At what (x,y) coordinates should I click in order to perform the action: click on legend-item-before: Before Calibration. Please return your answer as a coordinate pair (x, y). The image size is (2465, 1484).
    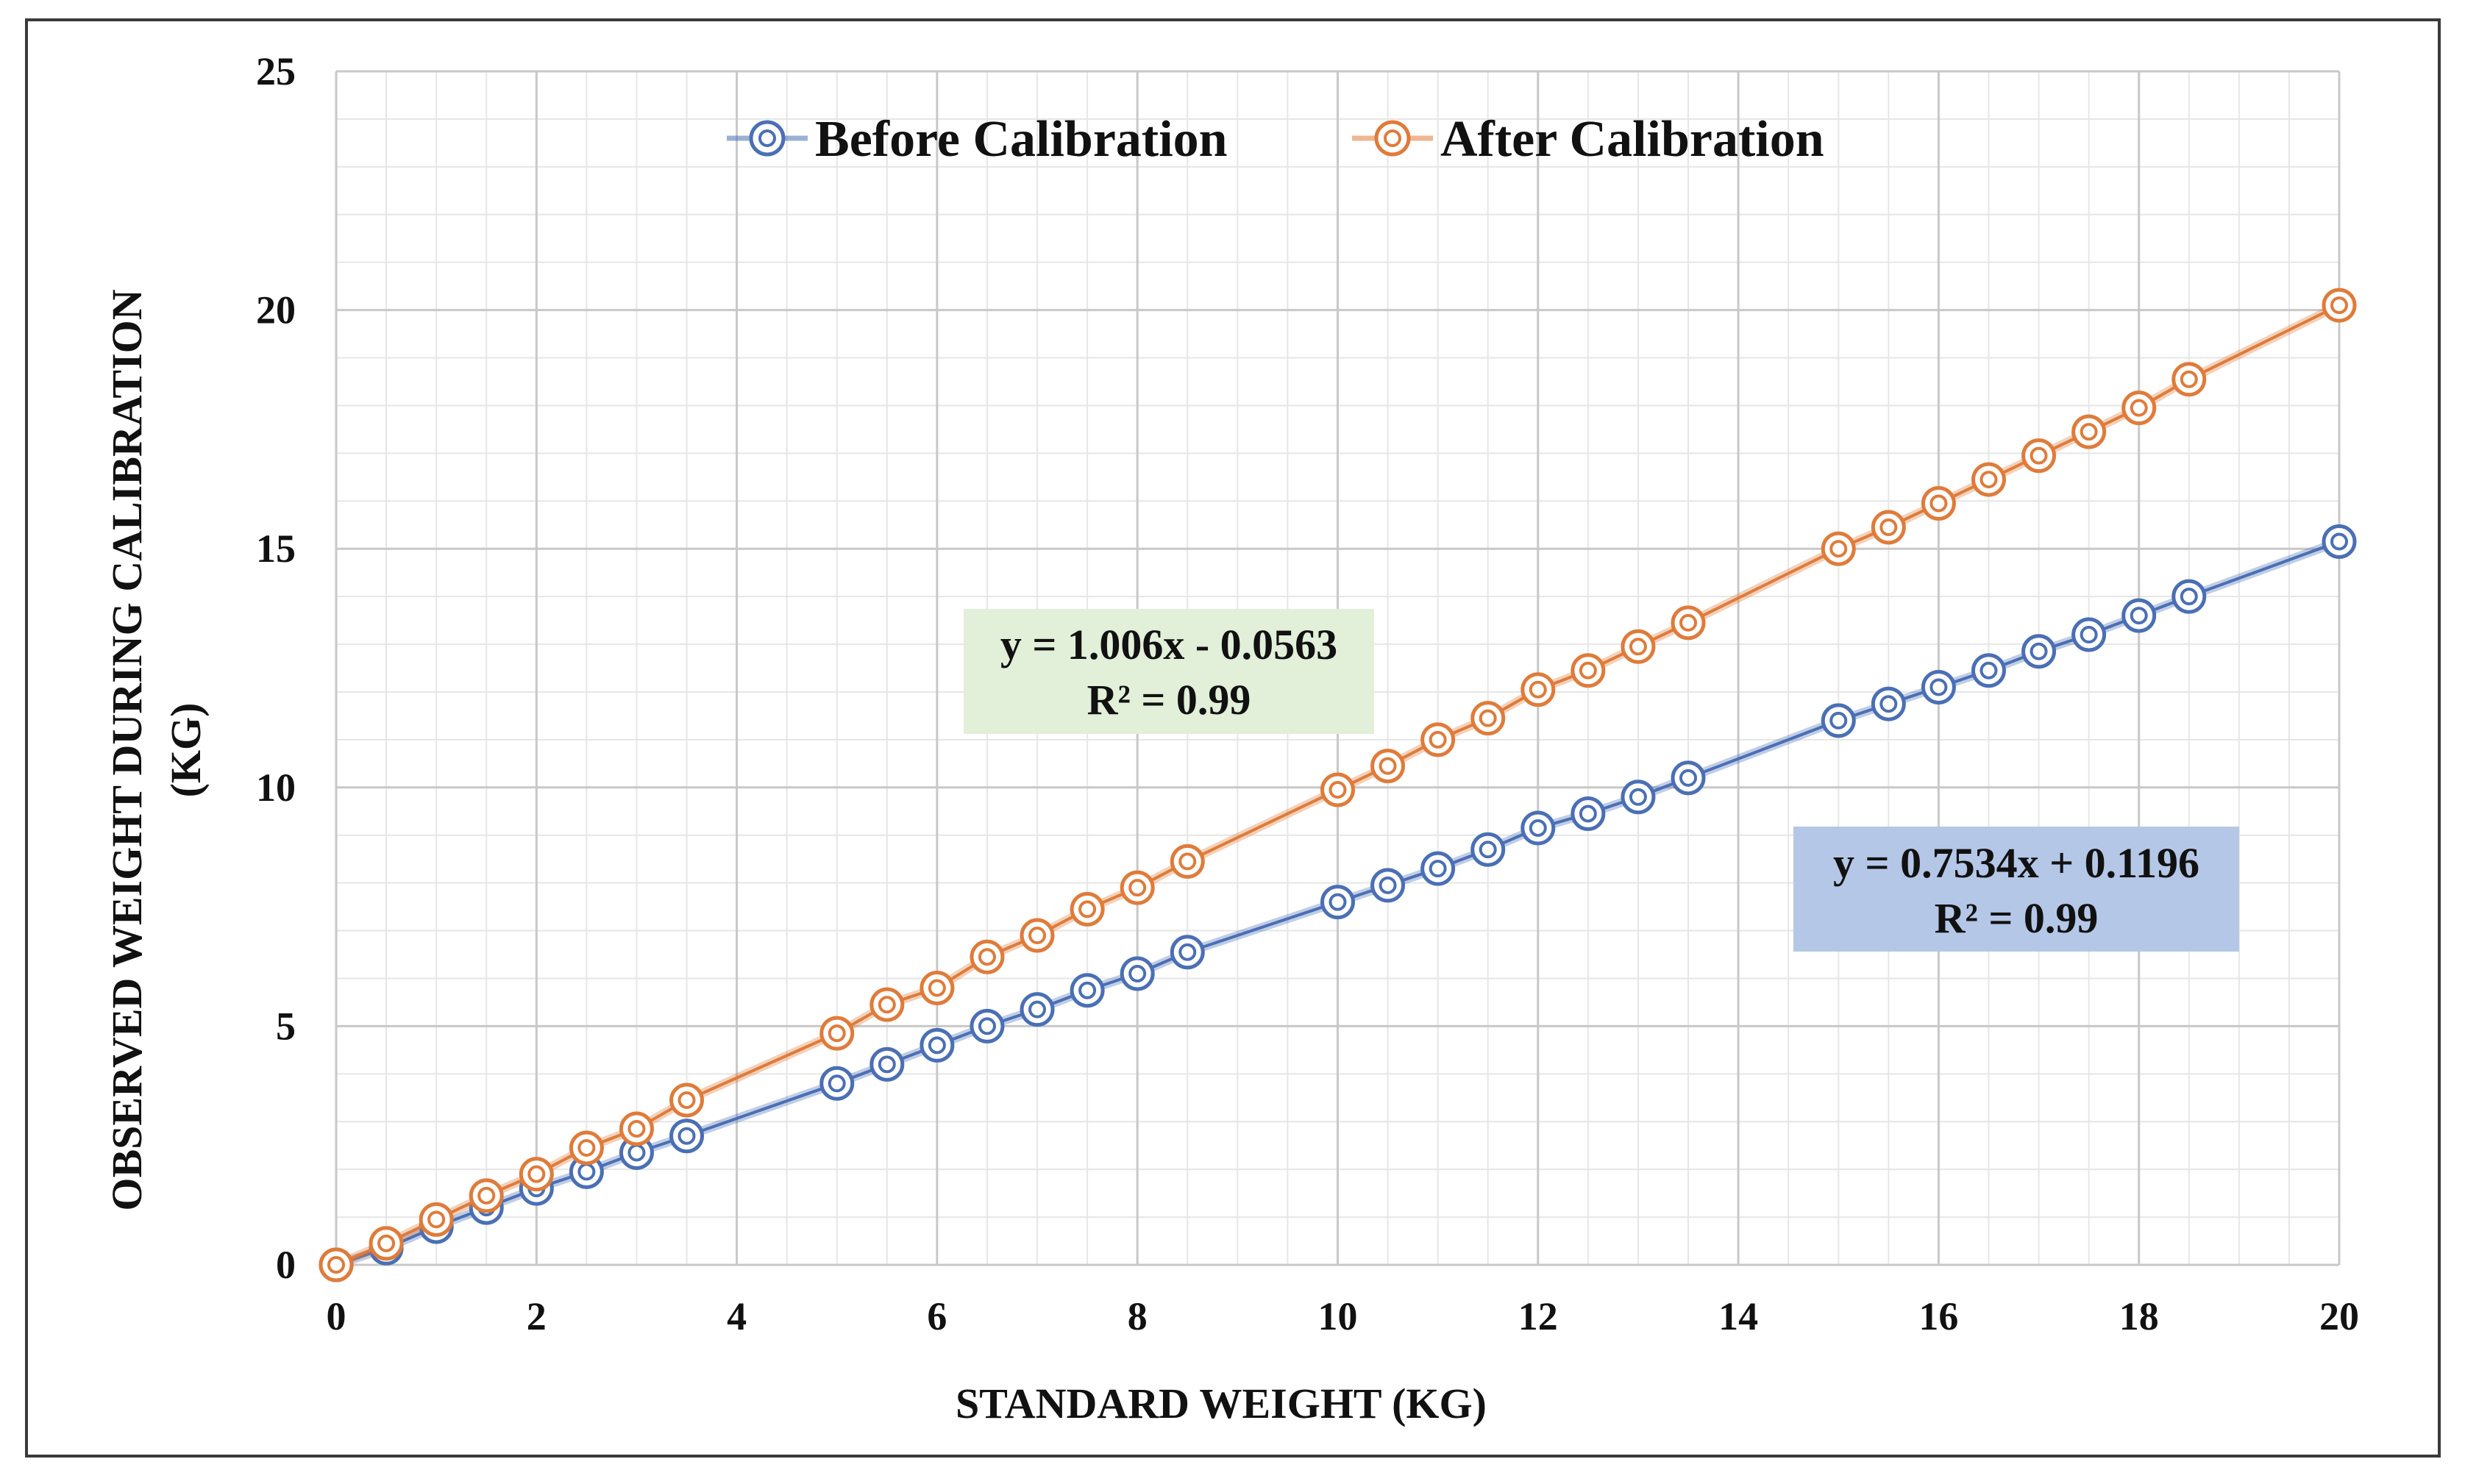
    Looking at the image, I should click on (977, 139).